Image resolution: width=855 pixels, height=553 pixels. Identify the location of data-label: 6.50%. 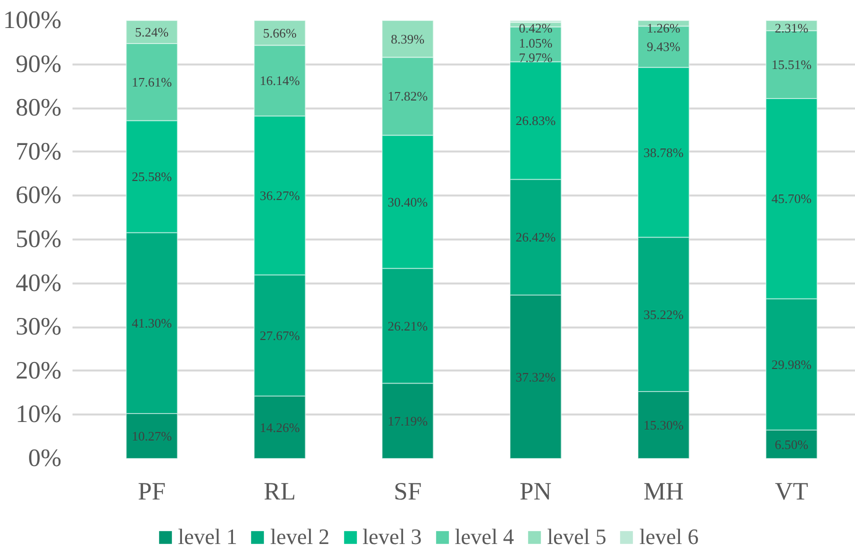
(791, 444).